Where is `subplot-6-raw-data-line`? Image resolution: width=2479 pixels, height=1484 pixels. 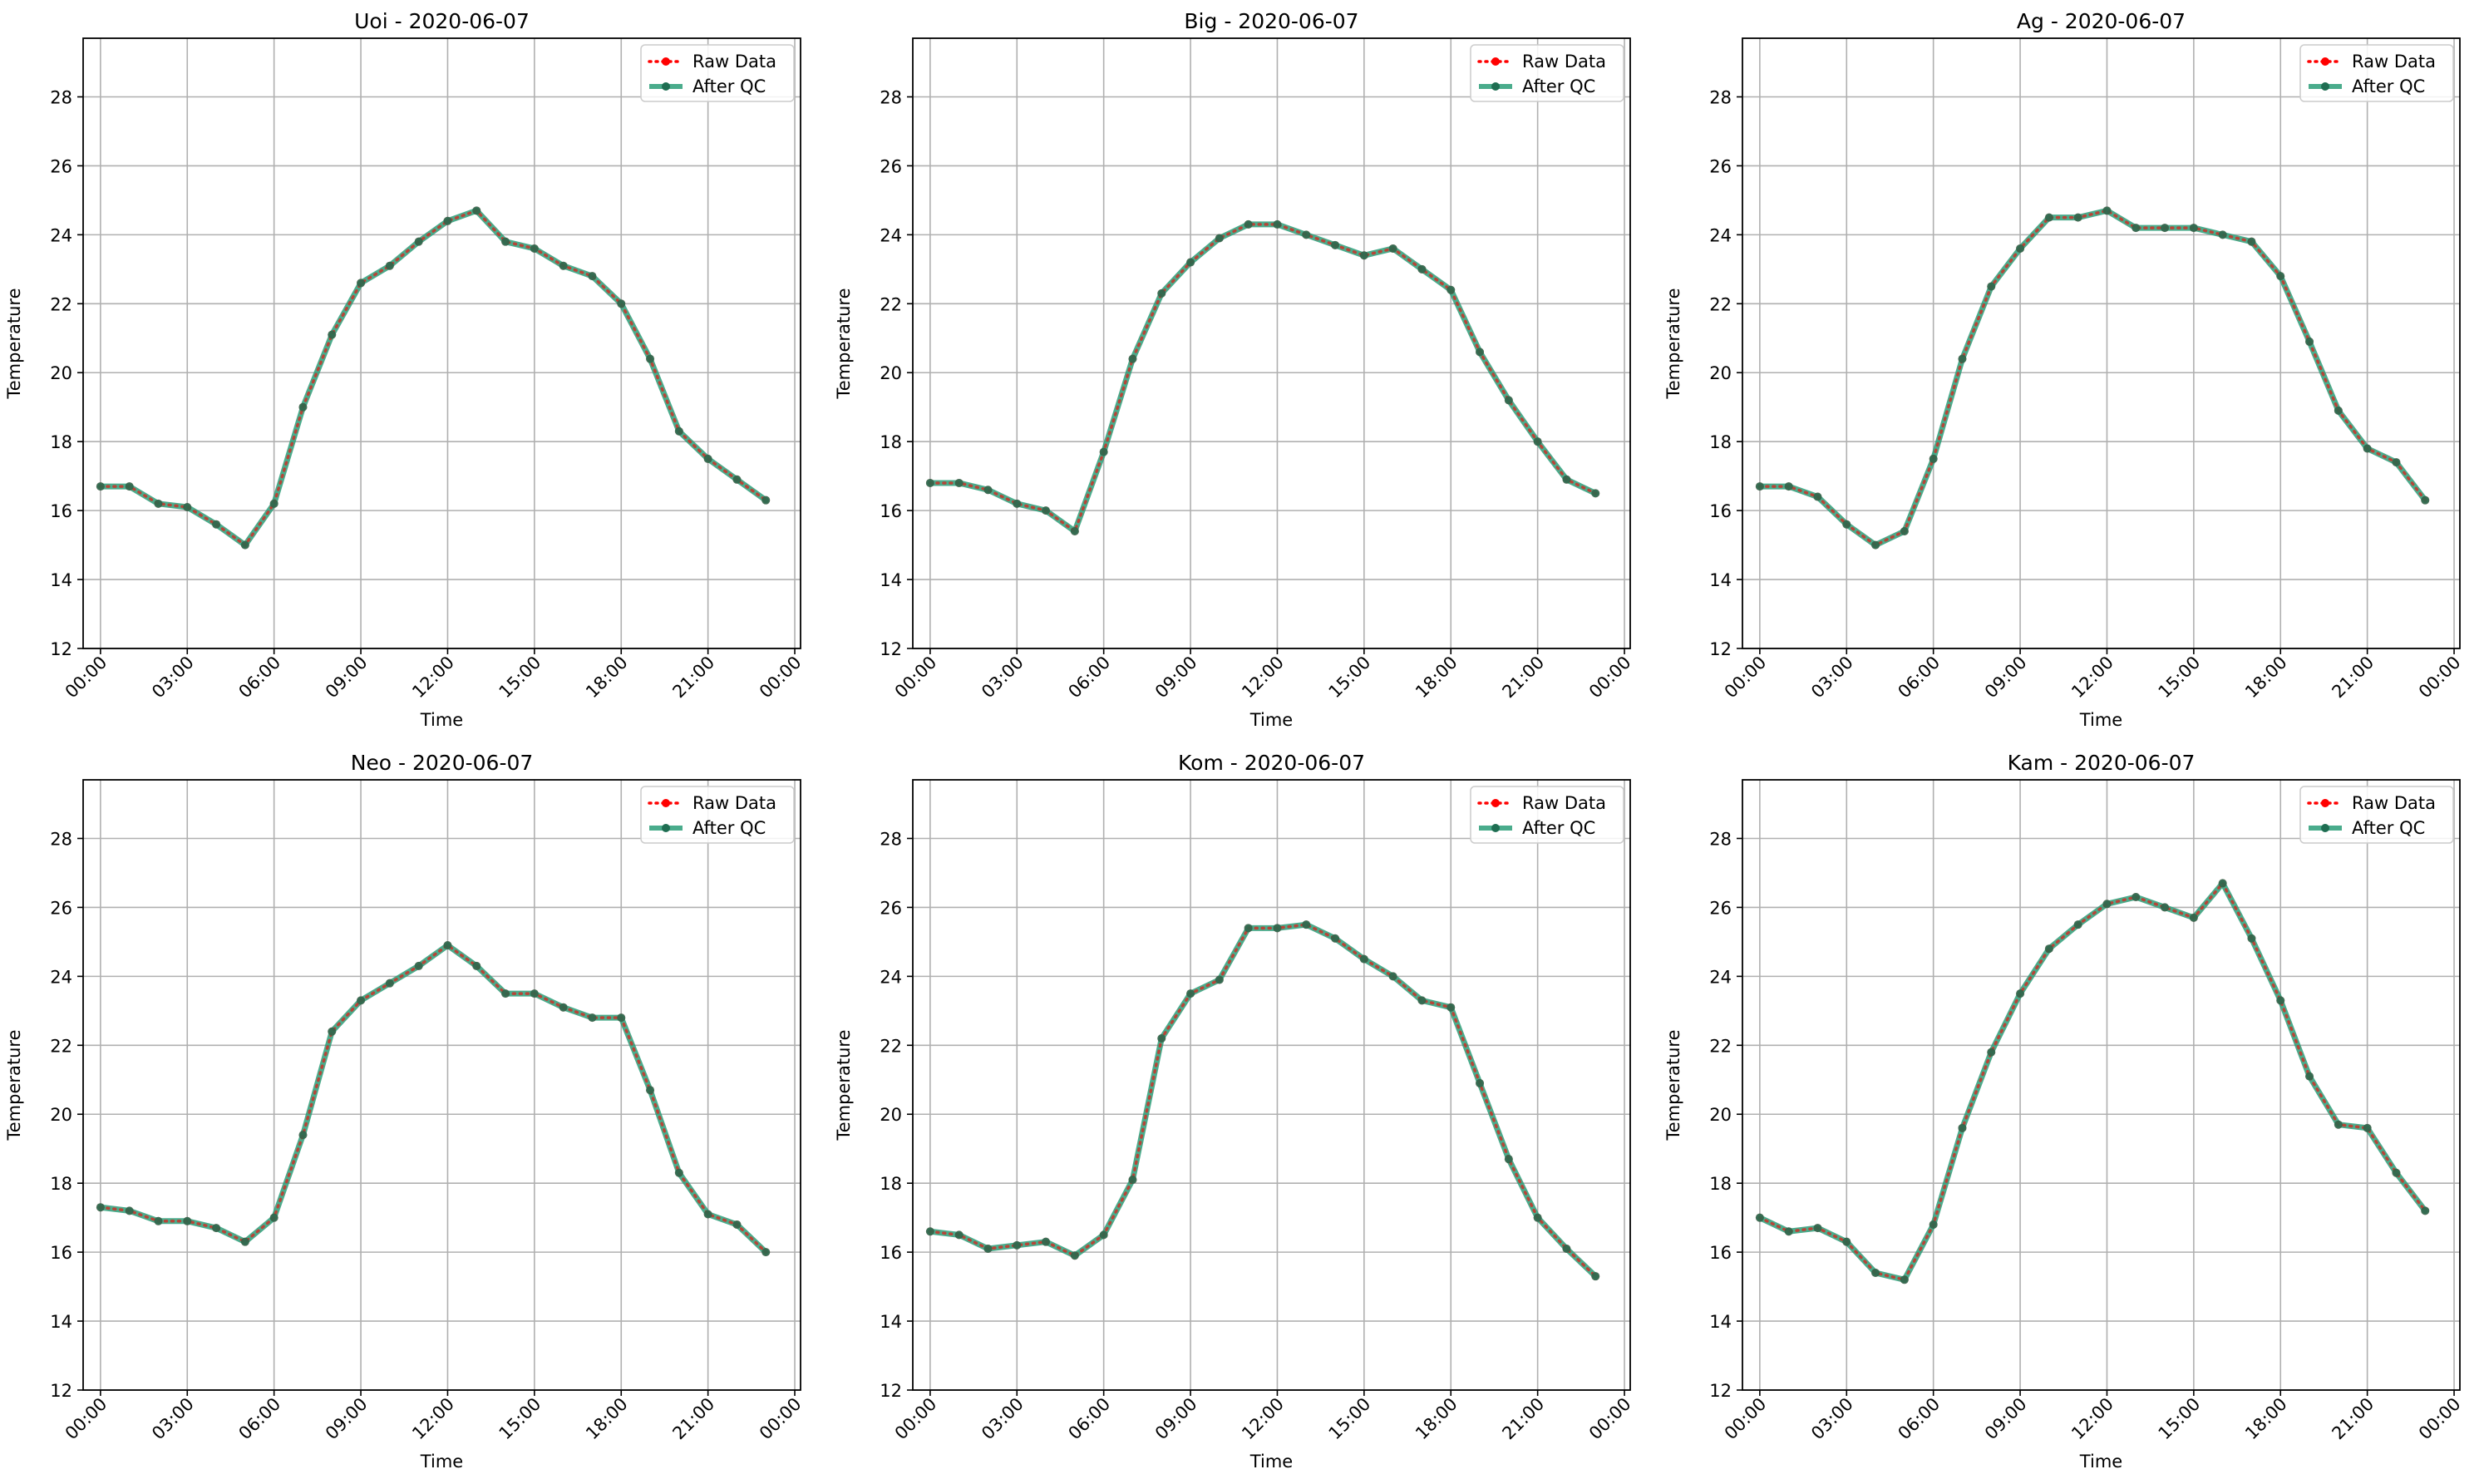 subplot-6-raw-data-line is located at coordinates (2092, 1081).